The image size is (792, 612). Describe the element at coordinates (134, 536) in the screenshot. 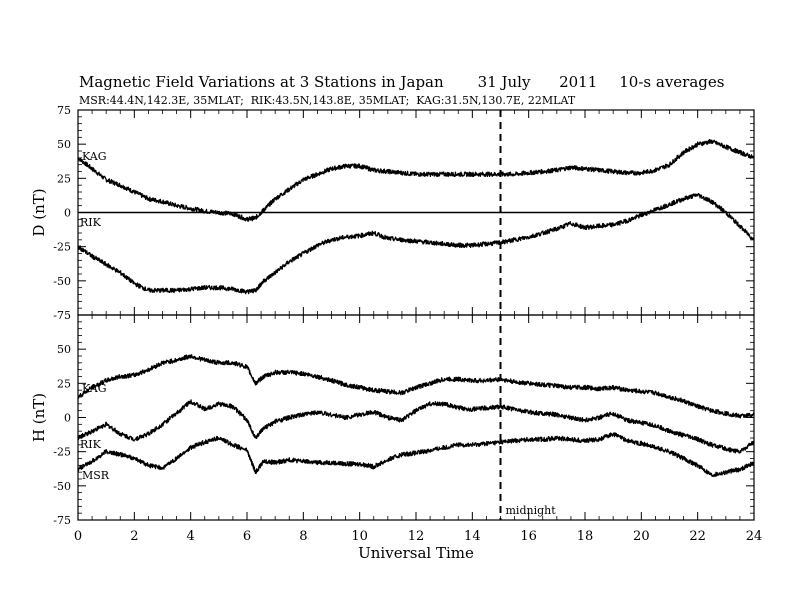

I see `x-tick-label: 2` at that location.